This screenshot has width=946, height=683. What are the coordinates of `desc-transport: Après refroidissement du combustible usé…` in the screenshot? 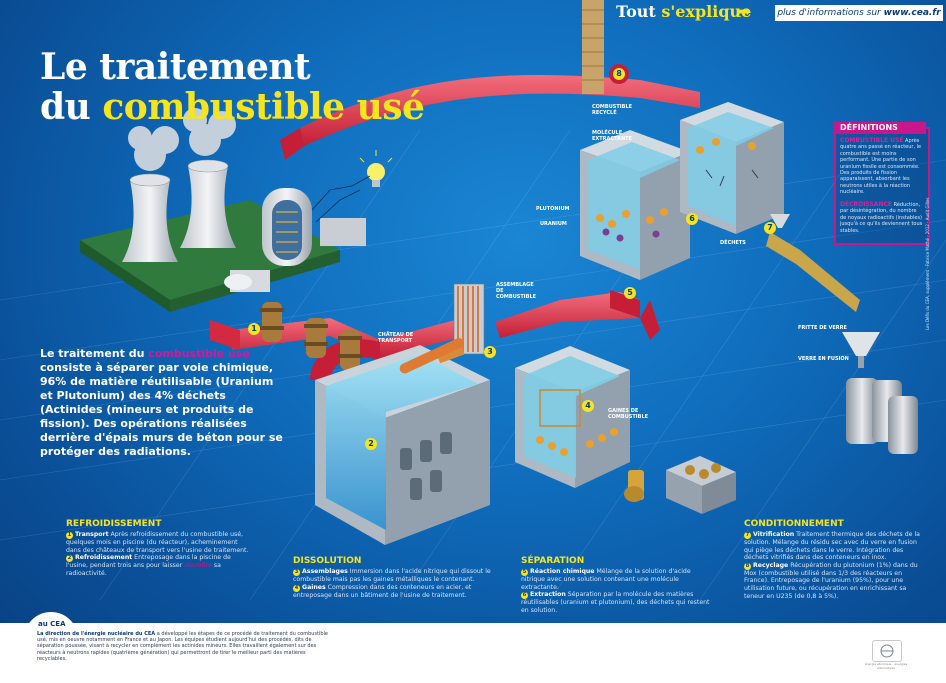 It's located at (157, 542).